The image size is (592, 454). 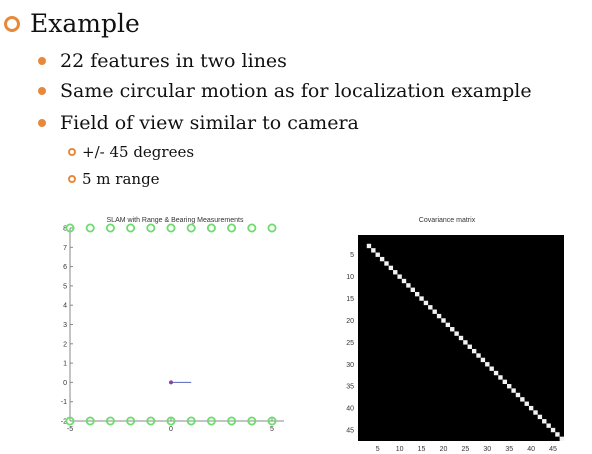 I want to click on bullet-item: Field of view similar to camera, so click(x=198, y=123).